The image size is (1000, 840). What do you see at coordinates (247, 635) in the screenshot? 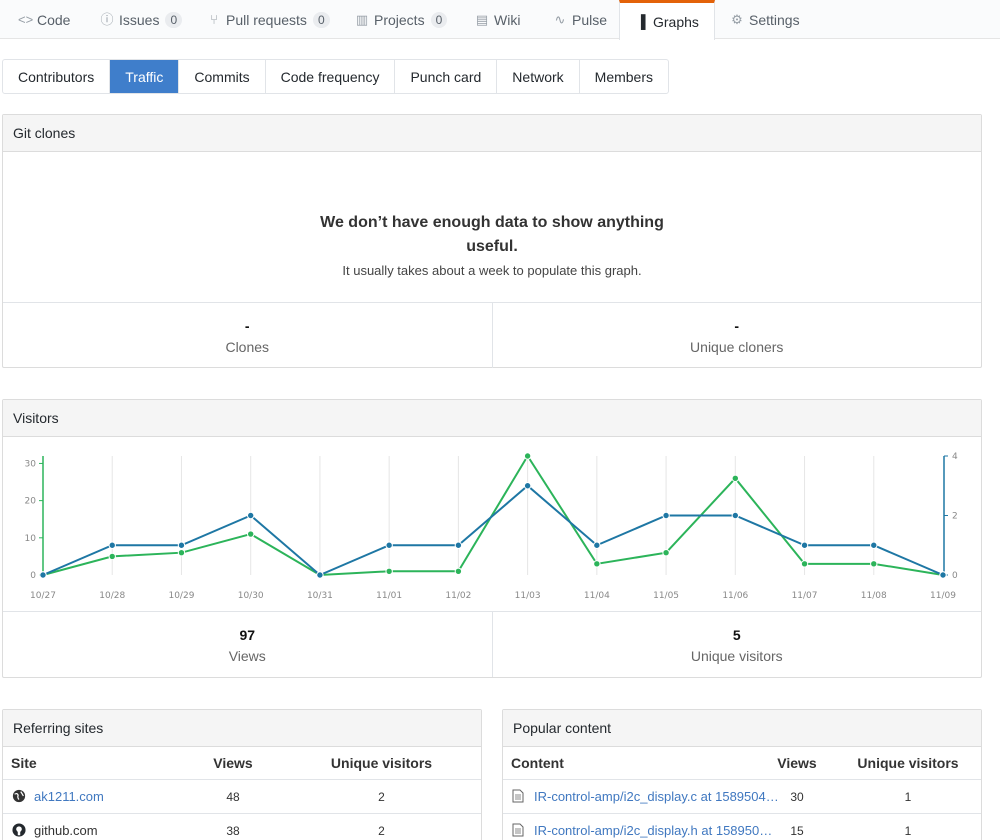
I see `views-value: 97` at bounding box center [247, 635].